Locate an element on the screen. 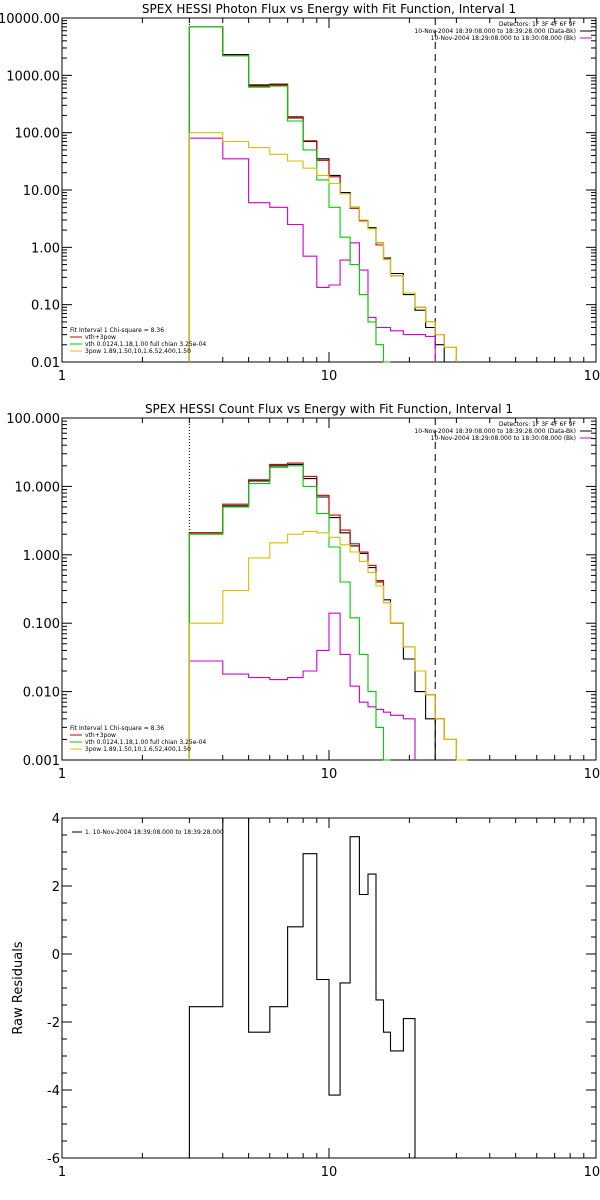  y-tick-label: 10.000 is located at coordinates (38, 487).